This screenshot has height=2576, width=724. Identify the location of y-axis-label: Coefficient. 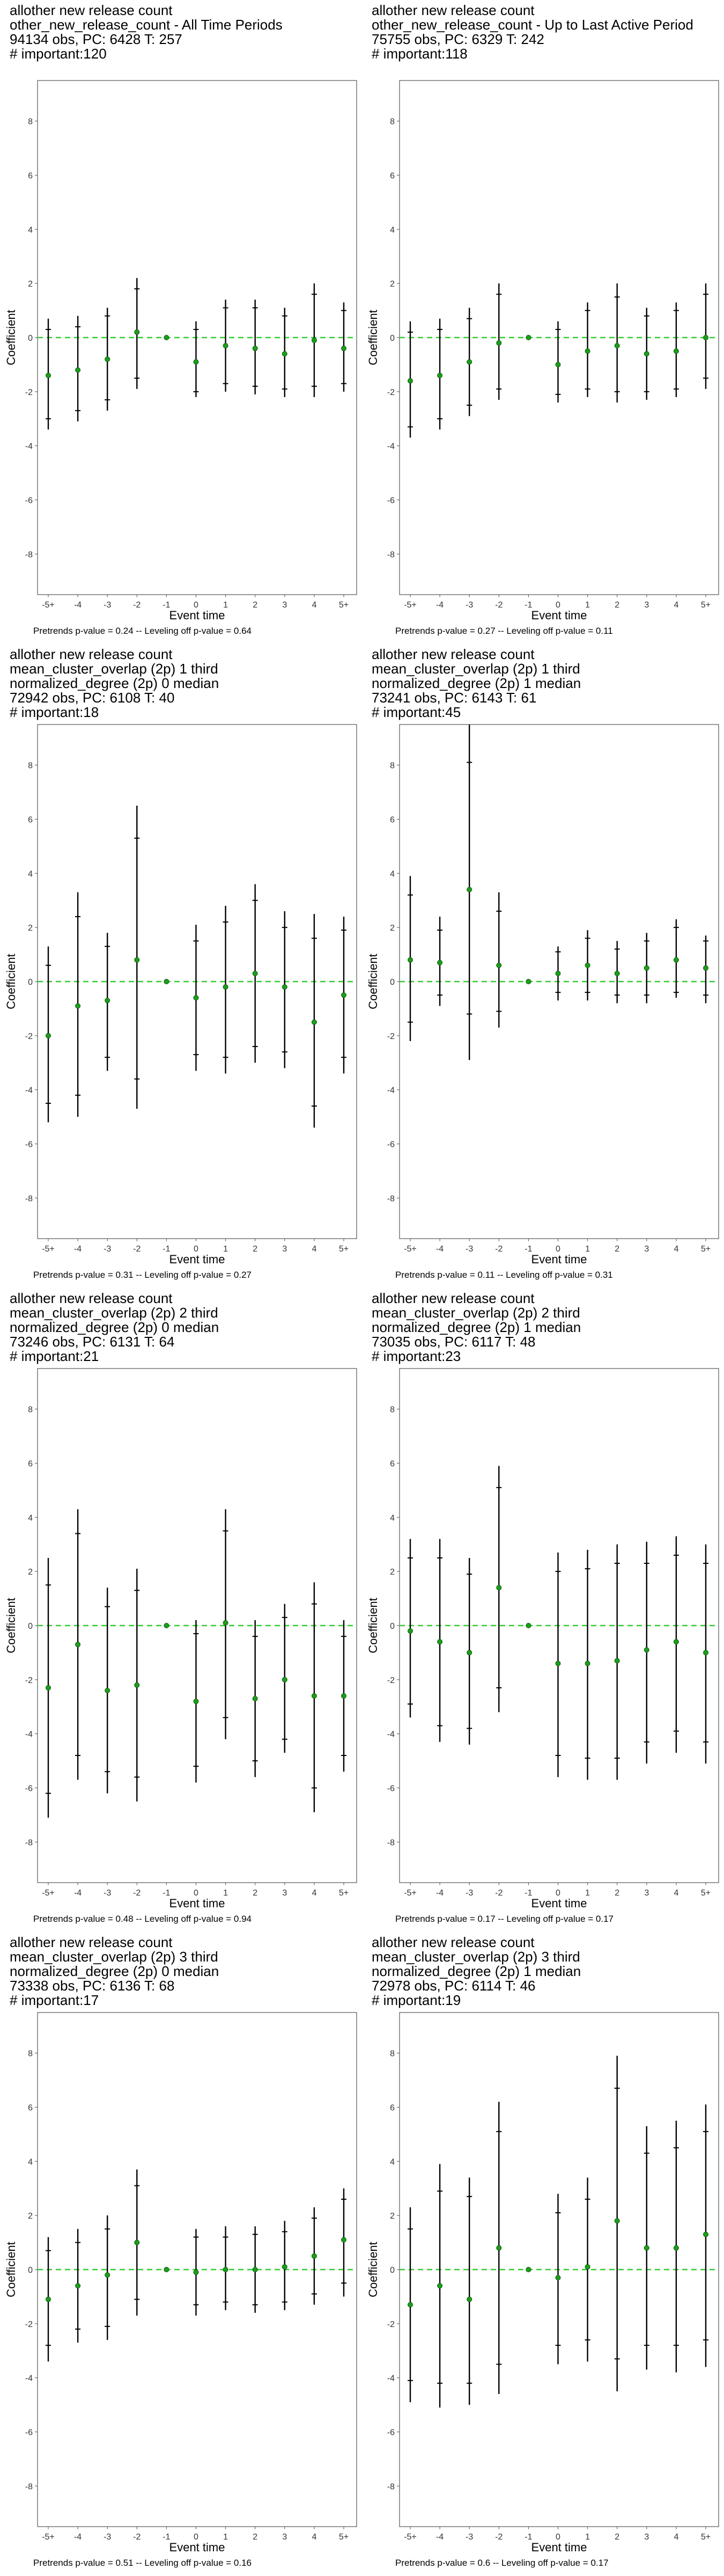
(373, 337).